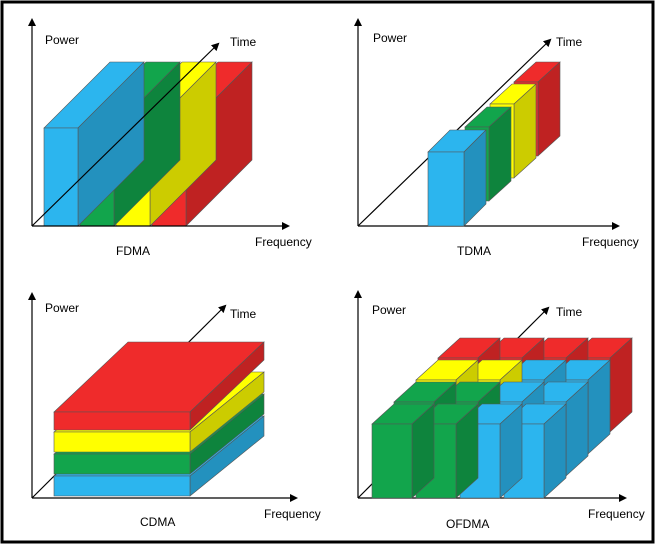 Image resolution: width=655 pixels, height=544 pixels. What do you see at coordinates (243, 314) in the screenshot?
I see `cdma-time-label: Time` at bounding box center [243, 314].